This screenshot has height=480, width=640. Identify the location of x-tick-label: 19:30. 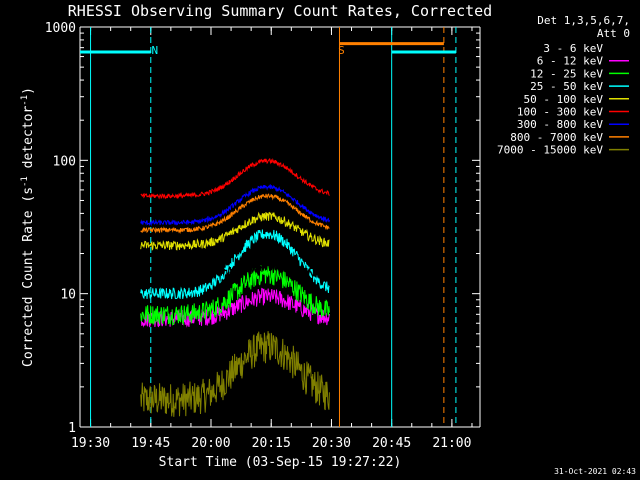
(90, 443).